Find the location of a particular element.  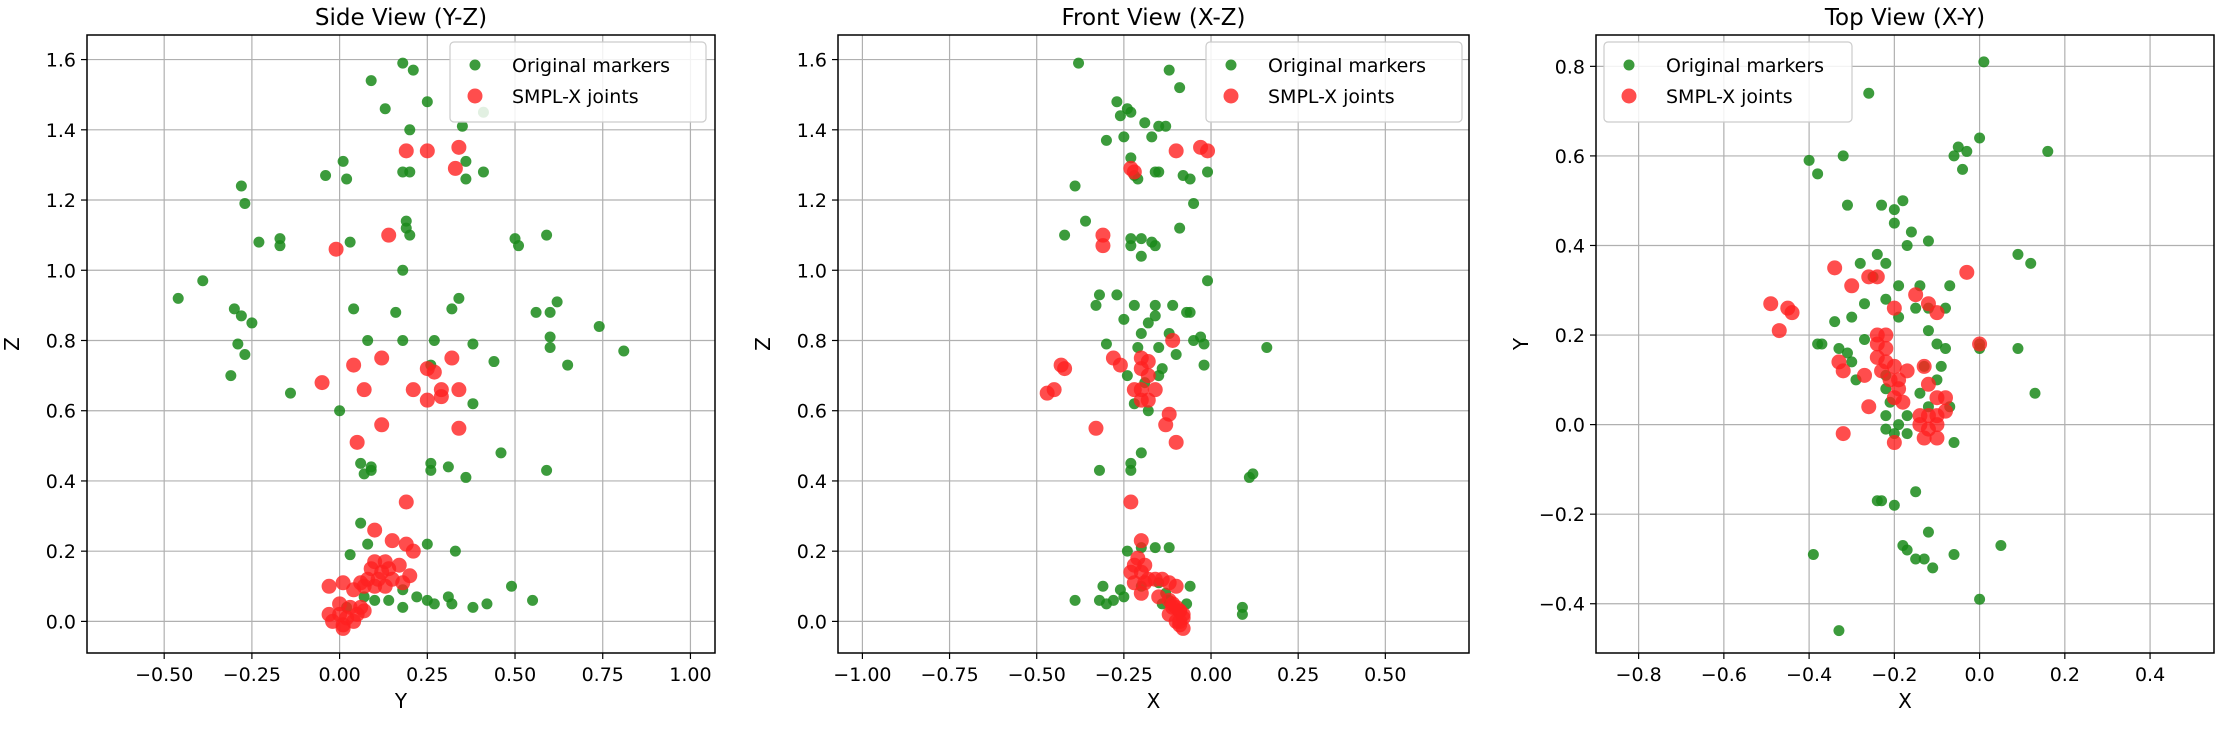

front-view-y-tick-label: 0.8 is located at coordinates (812, 341).